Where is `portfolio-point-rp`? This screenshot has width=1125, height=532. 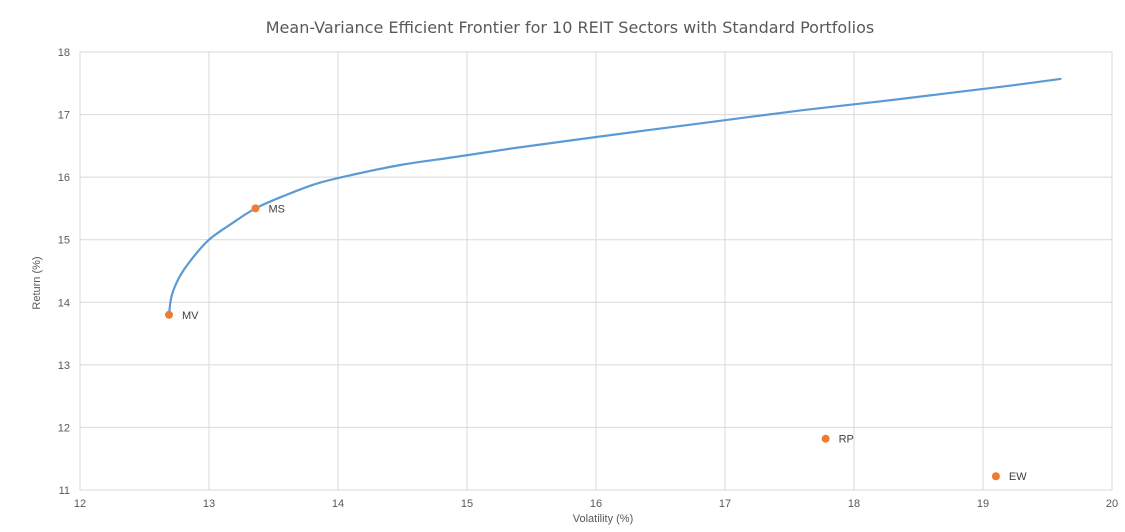
portfolio-point-rp is located at coordinates (825, 438).